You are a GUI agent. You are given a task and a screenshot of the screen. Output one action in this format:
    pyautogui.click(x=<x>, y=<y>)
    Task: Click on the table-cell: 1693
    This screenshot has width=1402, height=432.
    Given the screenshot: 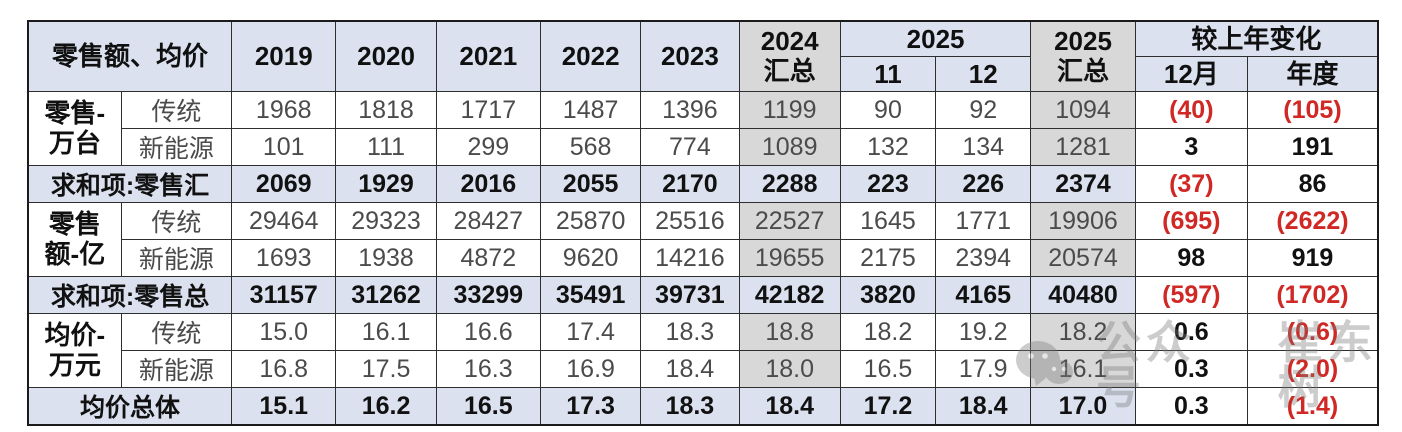 What is the action you would take?
    pyautogui.click(x=284, y=258)
    